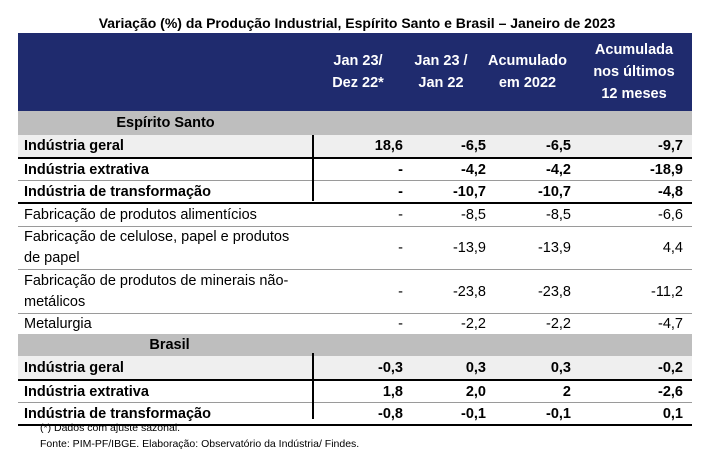 The width and height of the screenshot is (714, 461). I want to click on table-row: Indústria geral -0,3 0,3 0,3 -0,2, so click(355, 368).